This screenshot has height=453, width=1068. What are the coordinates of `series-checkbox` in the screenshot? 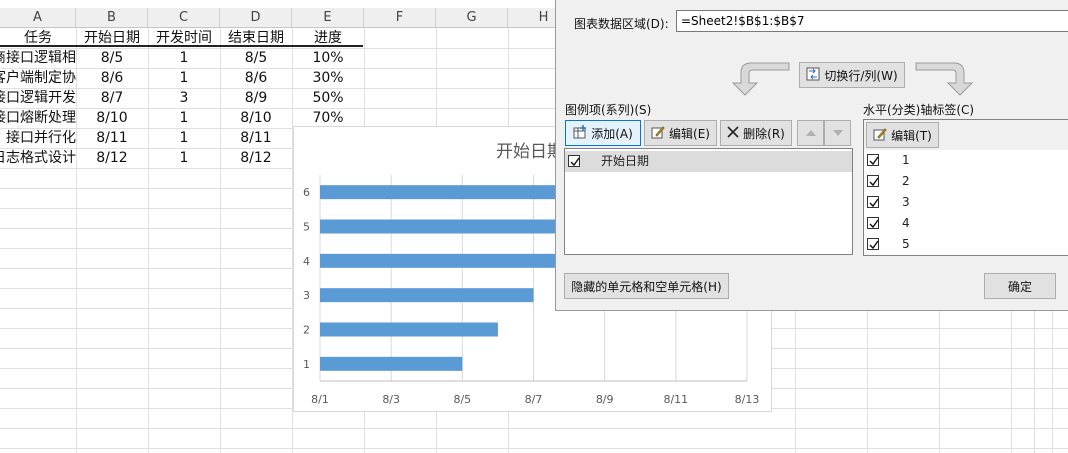 It's located at (574, 161).